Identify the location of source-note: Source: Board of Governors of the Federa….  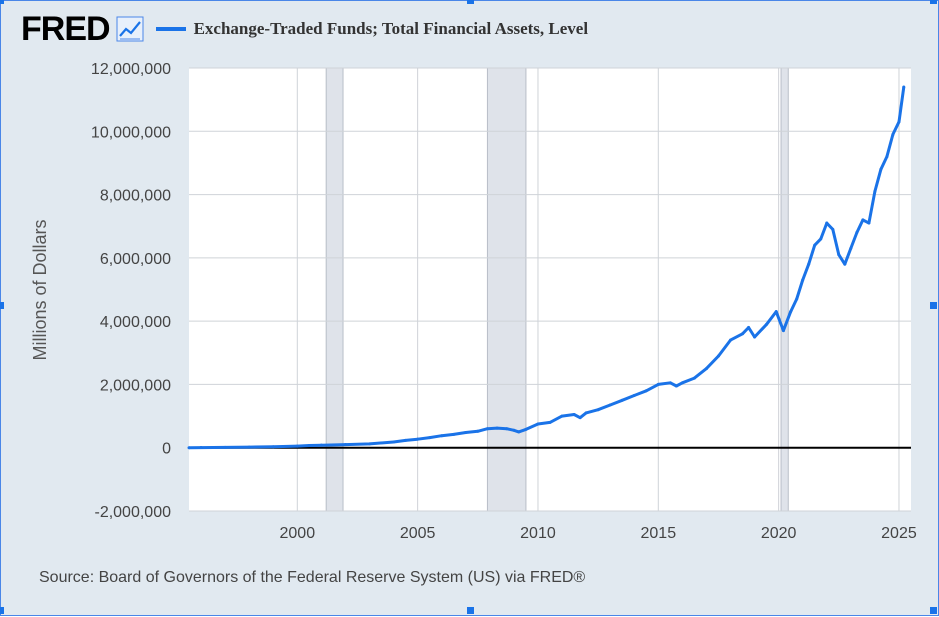
(312, 577).